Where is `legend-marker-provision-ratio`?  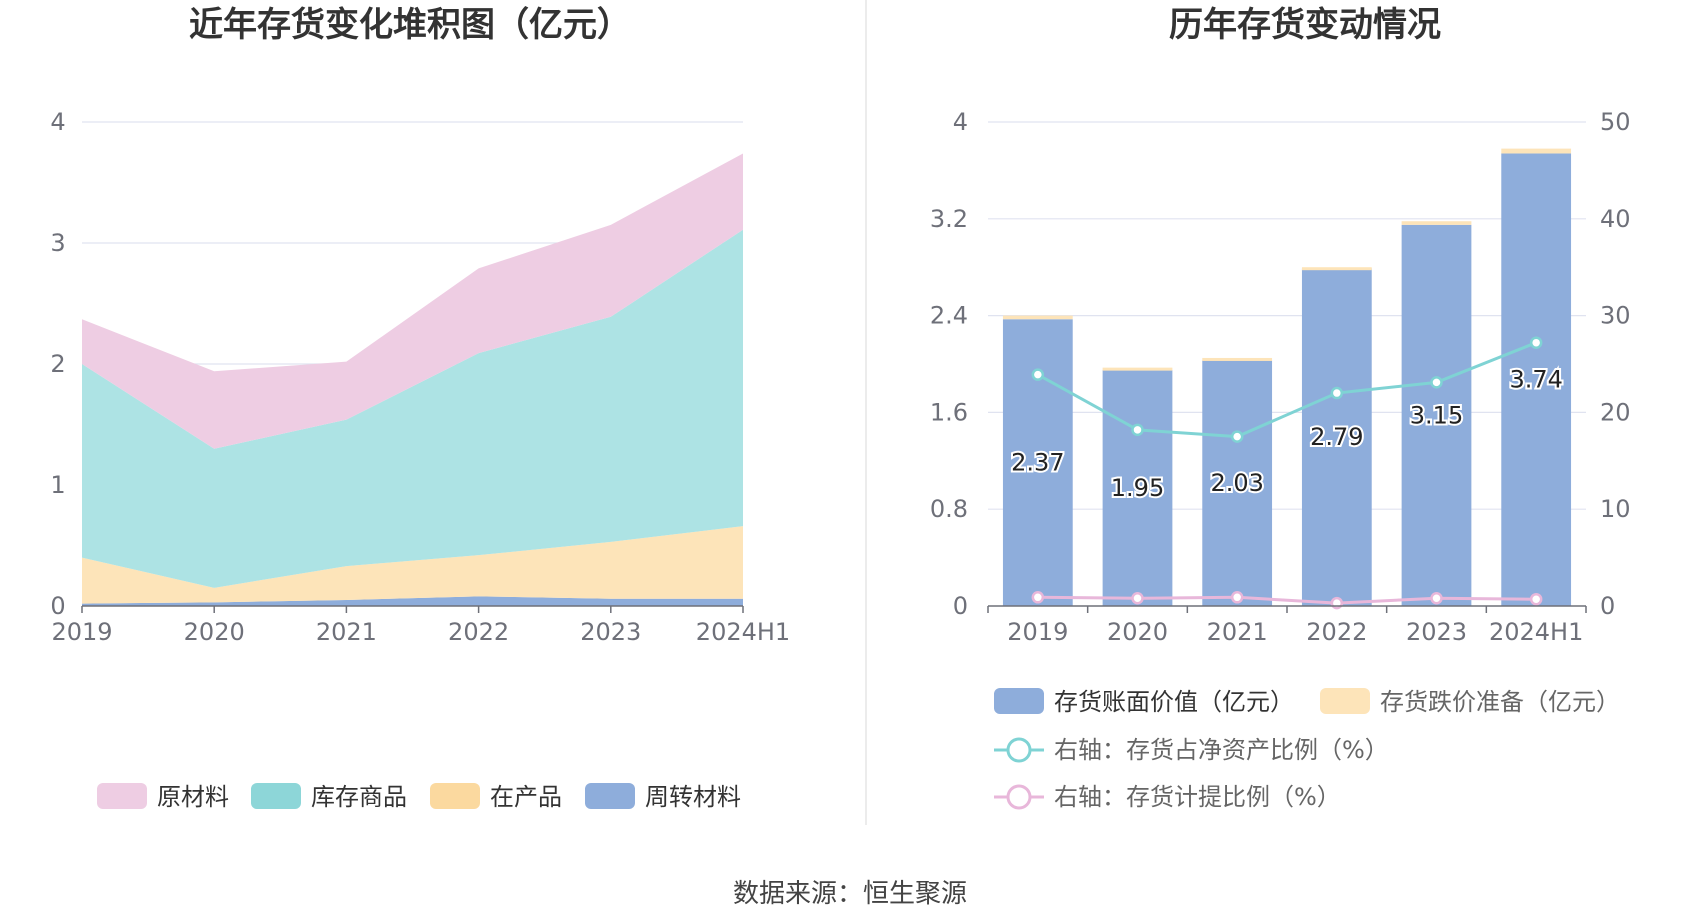 legend-marker-provision-ratio is located at coordinates (1019, 797).